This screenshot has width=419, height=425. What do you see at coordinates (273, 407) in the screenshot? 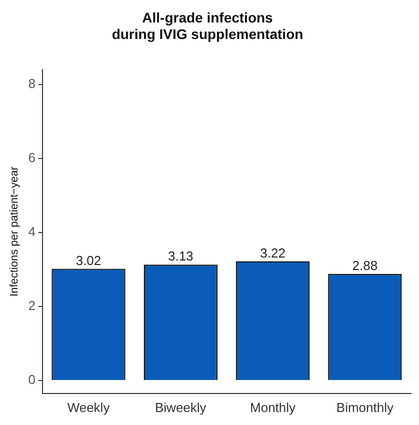
I see `x-tick-label: Monthly` at bounding box center [273, 407].